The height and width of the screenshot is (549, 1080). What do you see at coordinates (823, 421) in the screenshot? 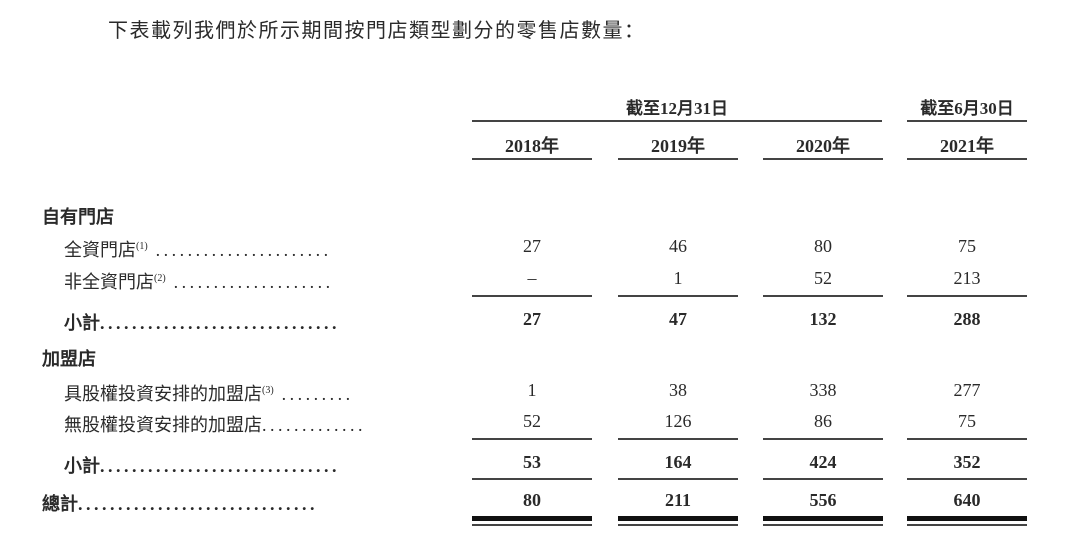
I see `cell-value: 86` at bounding box center [823, 421].